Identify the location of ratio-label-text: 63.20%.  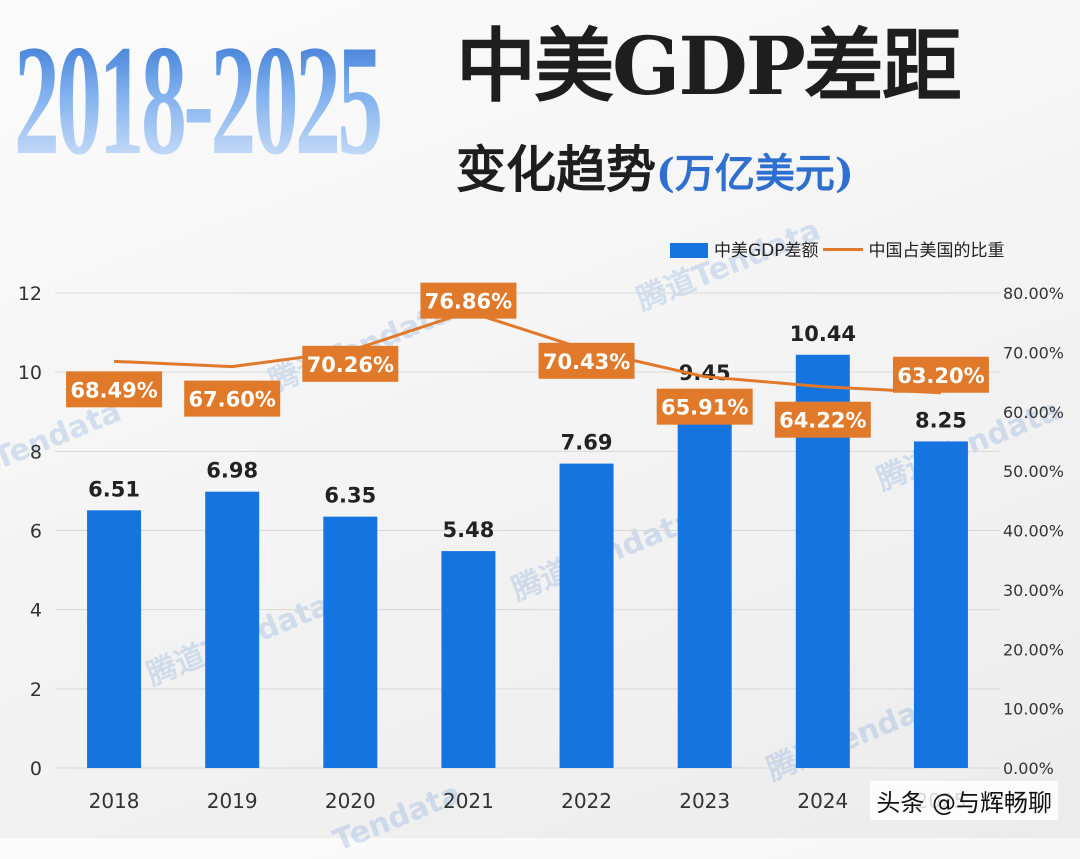
(940, 376).